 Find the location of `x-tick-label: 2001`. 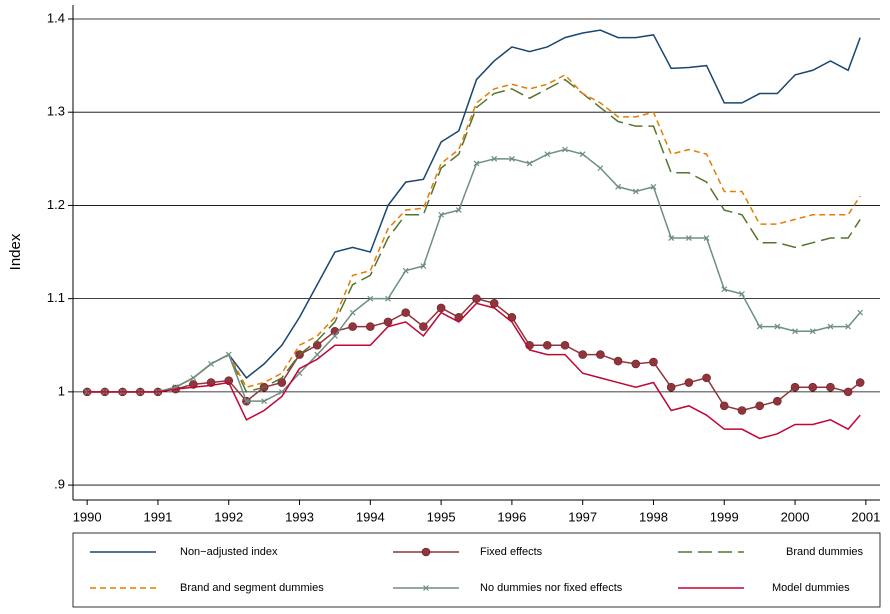

x-tick-label: 2001 is located at coordinates (865, 516).